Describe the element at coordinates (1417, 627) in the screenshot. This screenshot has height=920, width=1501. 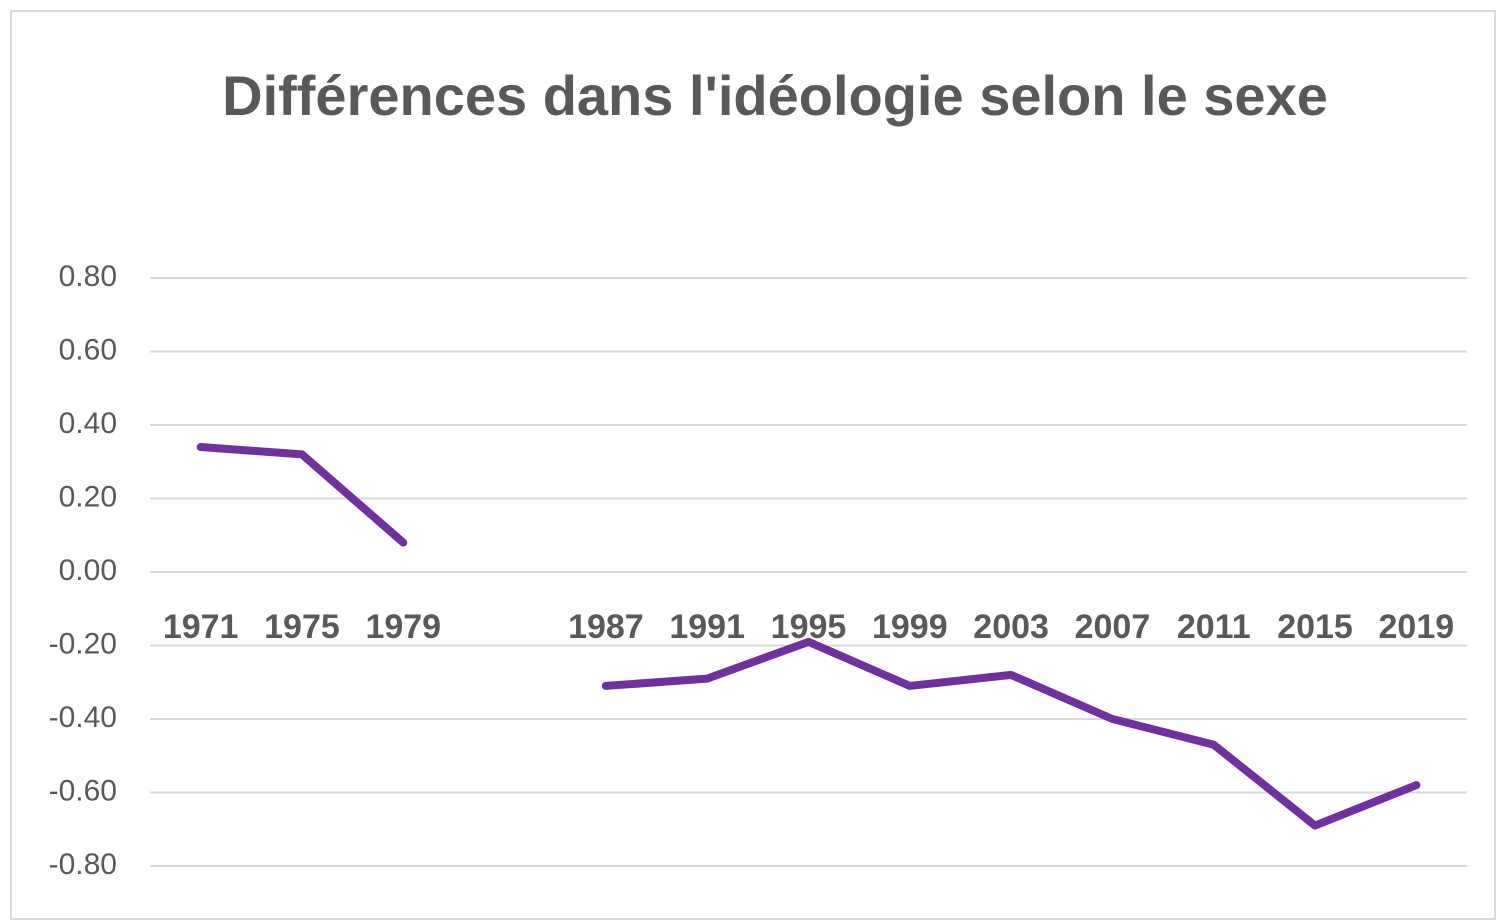
I see `x-tick-label: 2019` at that location.